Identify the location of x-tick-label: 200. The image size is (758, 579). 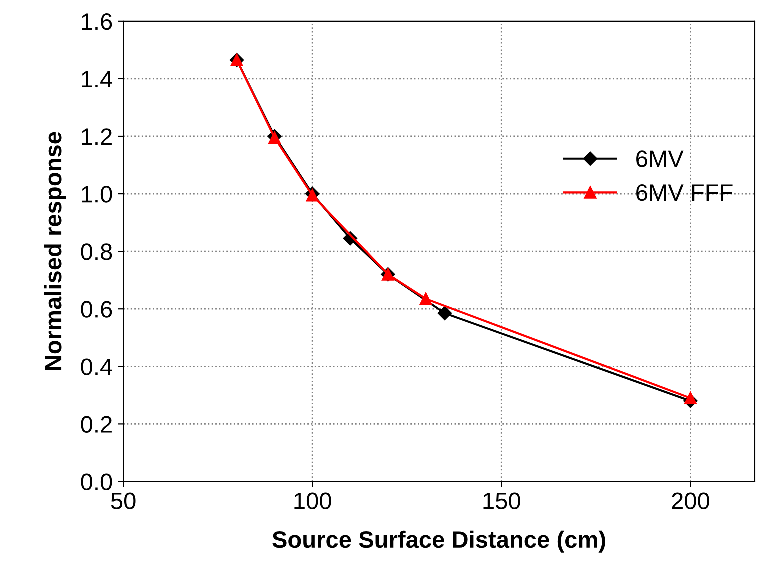
(691, 501).